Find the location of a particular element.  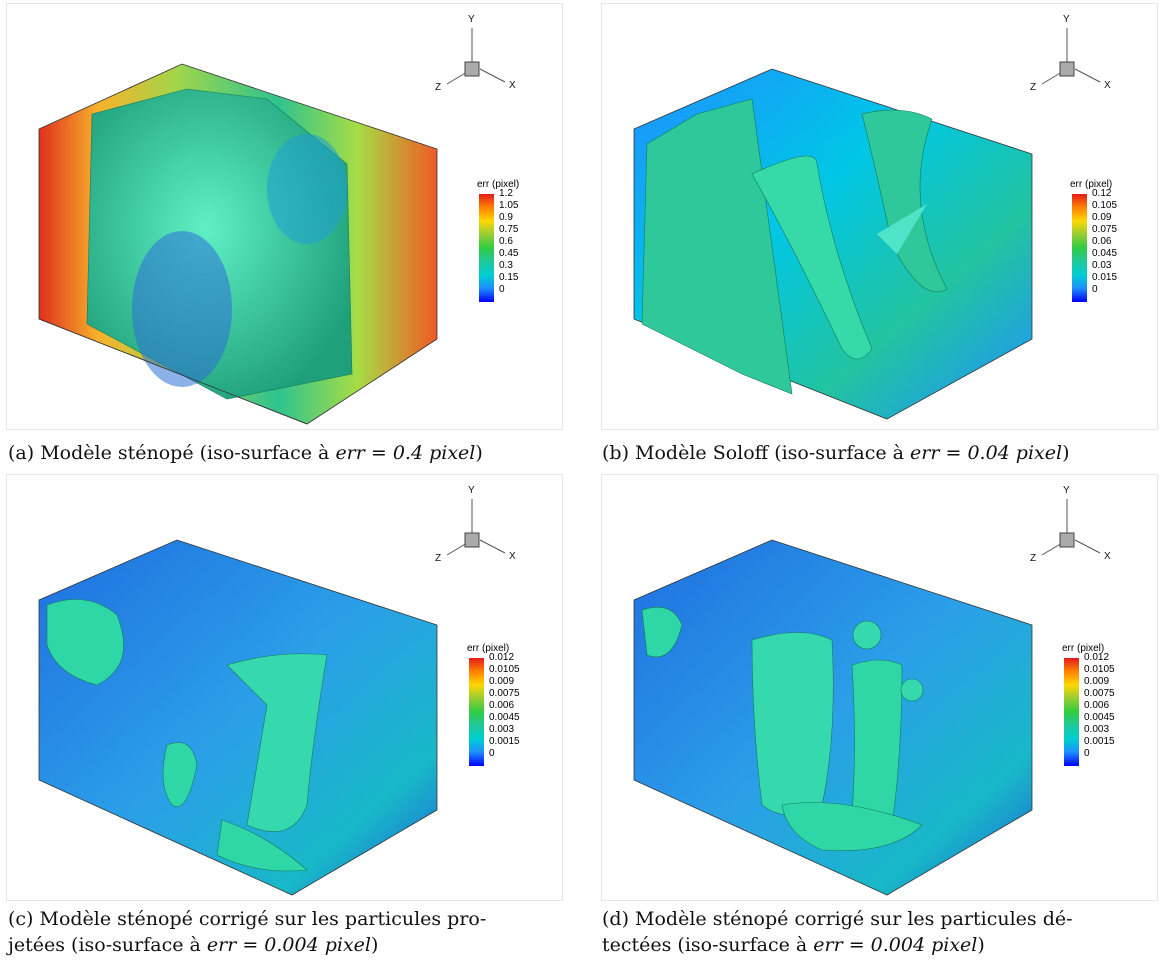

legend-tick: 0.075 is located at coordinates (1105, 229).